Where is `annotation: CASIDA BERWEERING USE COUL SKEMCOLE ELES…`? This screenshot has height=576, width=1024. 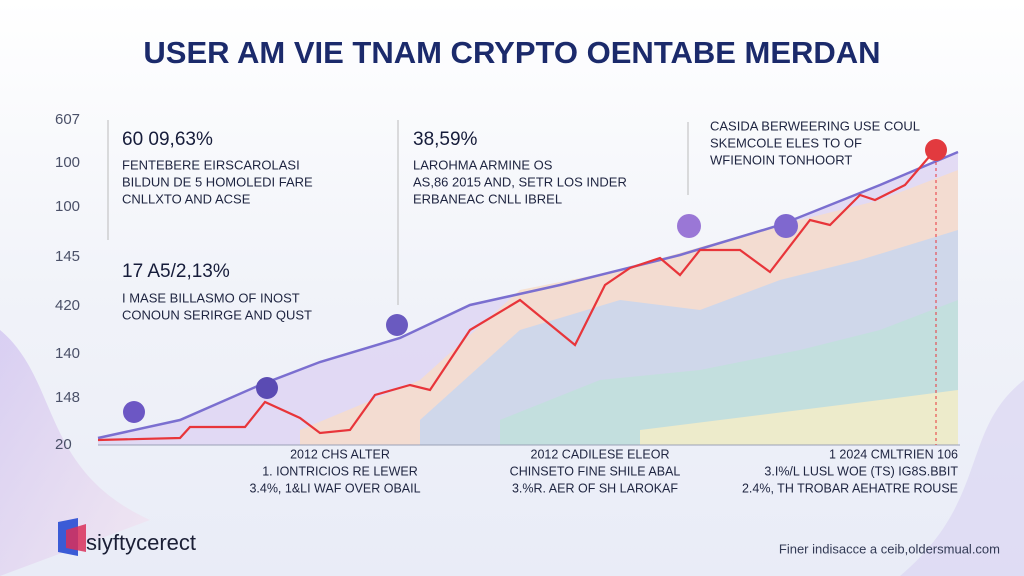 annotation: CASIDA BERWEERING USE COUL SKEMCOLE ELES… is located at coordinates (815, 142).